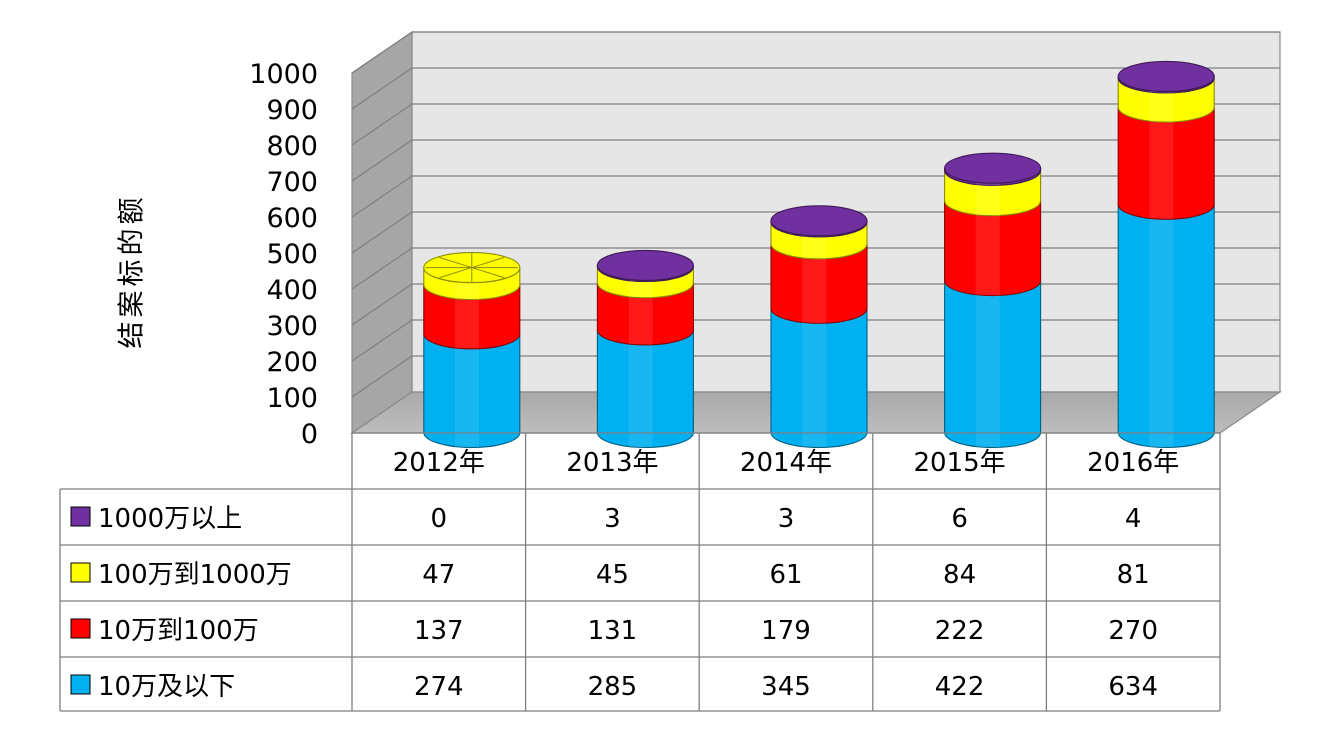  I want to click on data-label: 274, so click(439, 687).